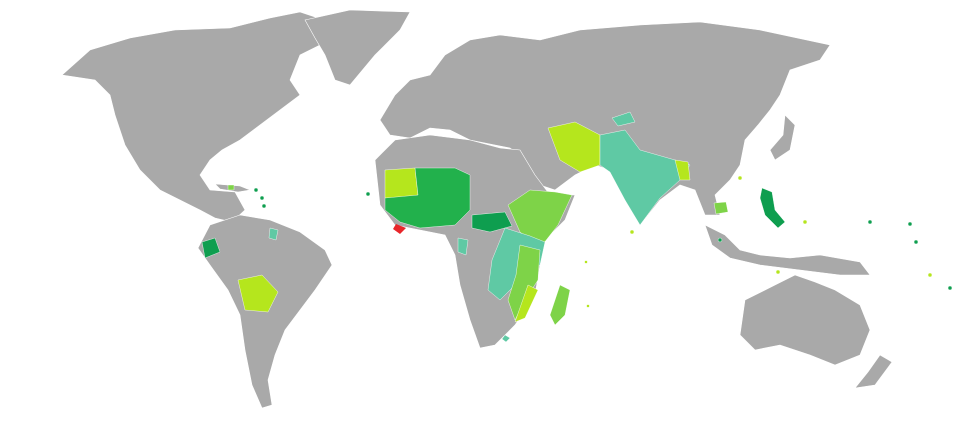  What do you see at coordinates (560, 305) in the screenshot?
I see `madagascar-highlight` at bounding box center [560, 305].